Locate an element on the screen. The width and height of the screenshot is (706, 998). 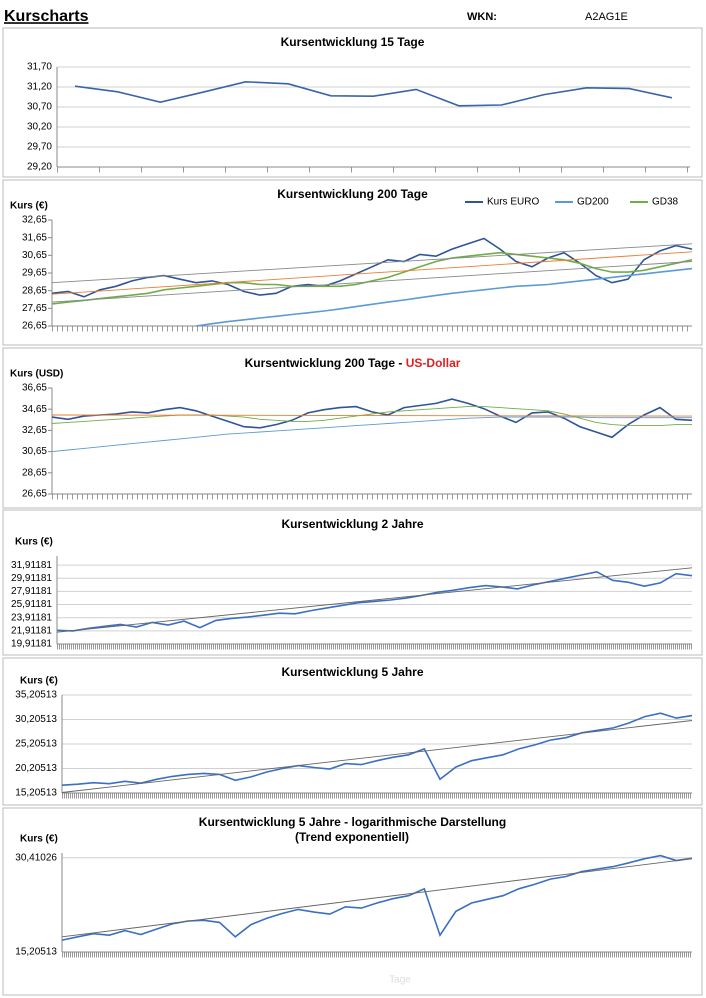
page-title: Kurscharts is located at coordinates (46, 16).